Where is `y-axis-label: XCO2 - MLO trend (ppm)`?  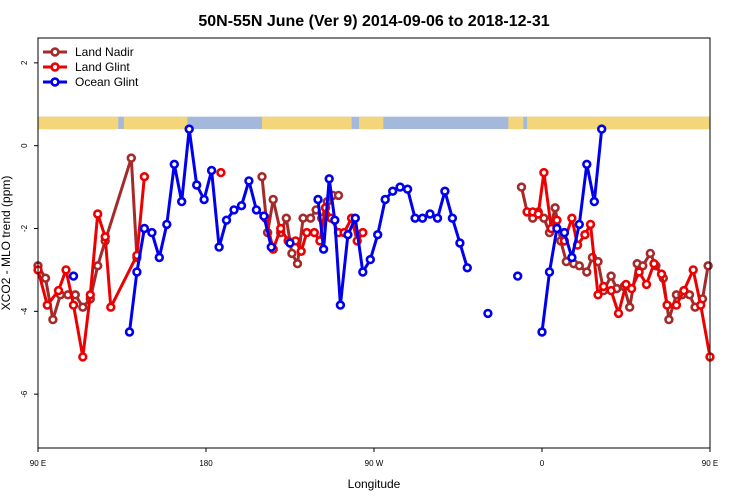 y-axis-label: XCO2 - MLO trend (ppm) is located at coordinates (6, 243).